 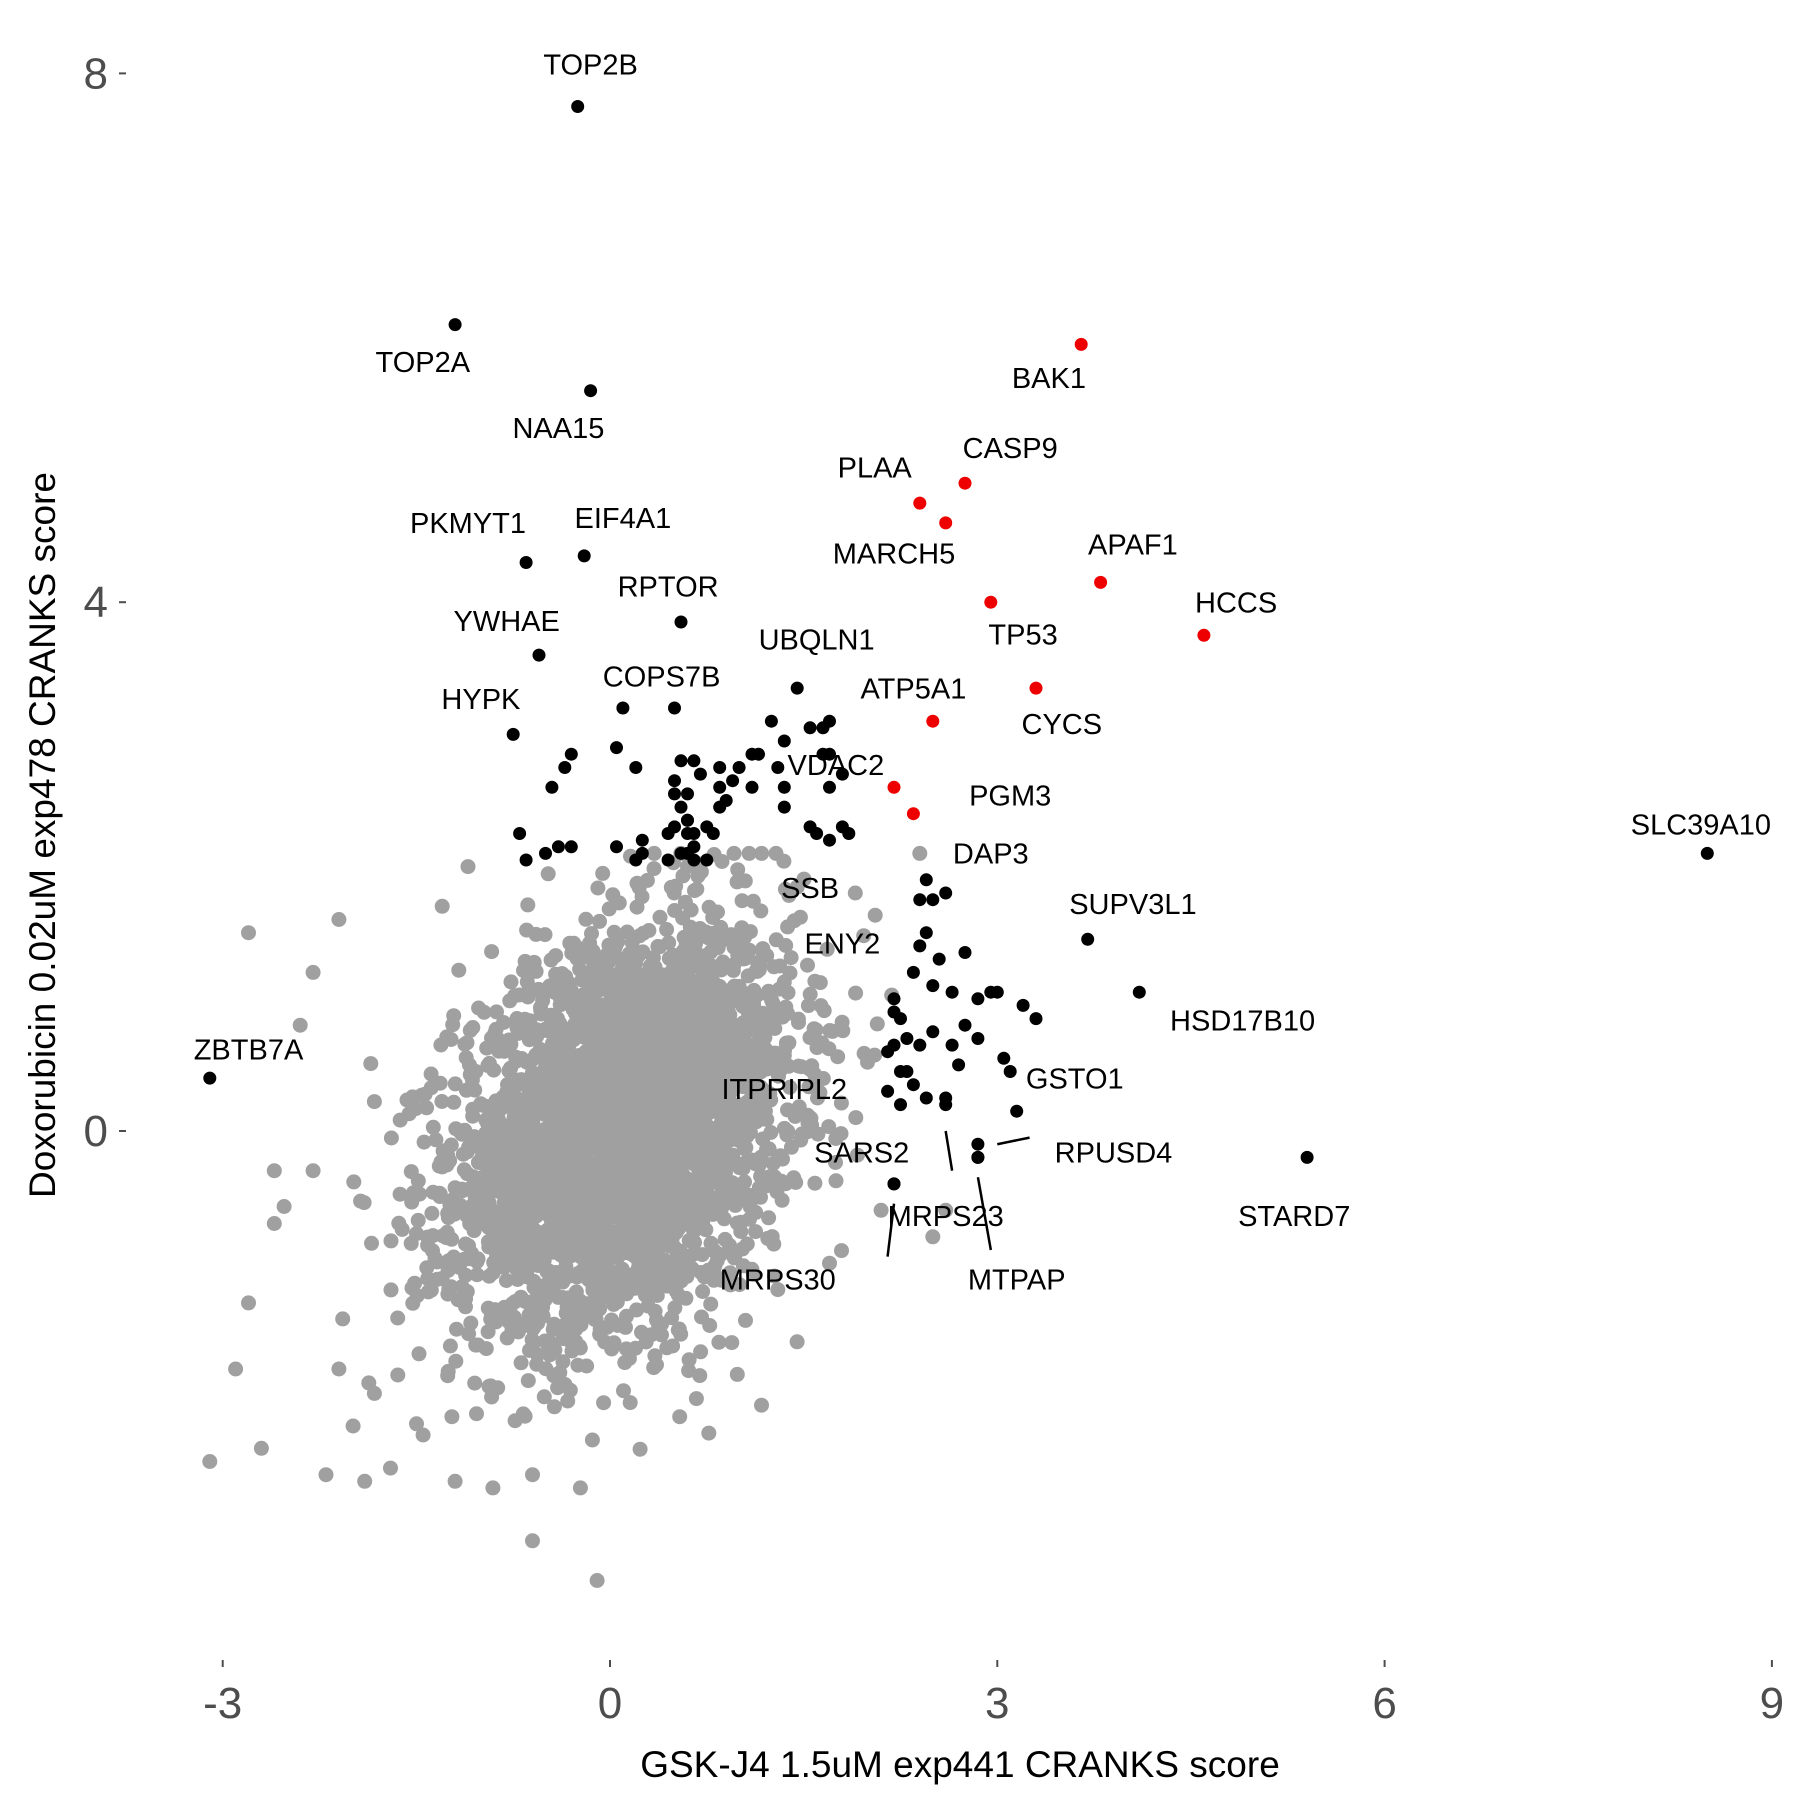 What do you see at coordinates (668, 588) in the screenshot?
I see `gene-label: RPTOR` at bounding box center [668, 588].